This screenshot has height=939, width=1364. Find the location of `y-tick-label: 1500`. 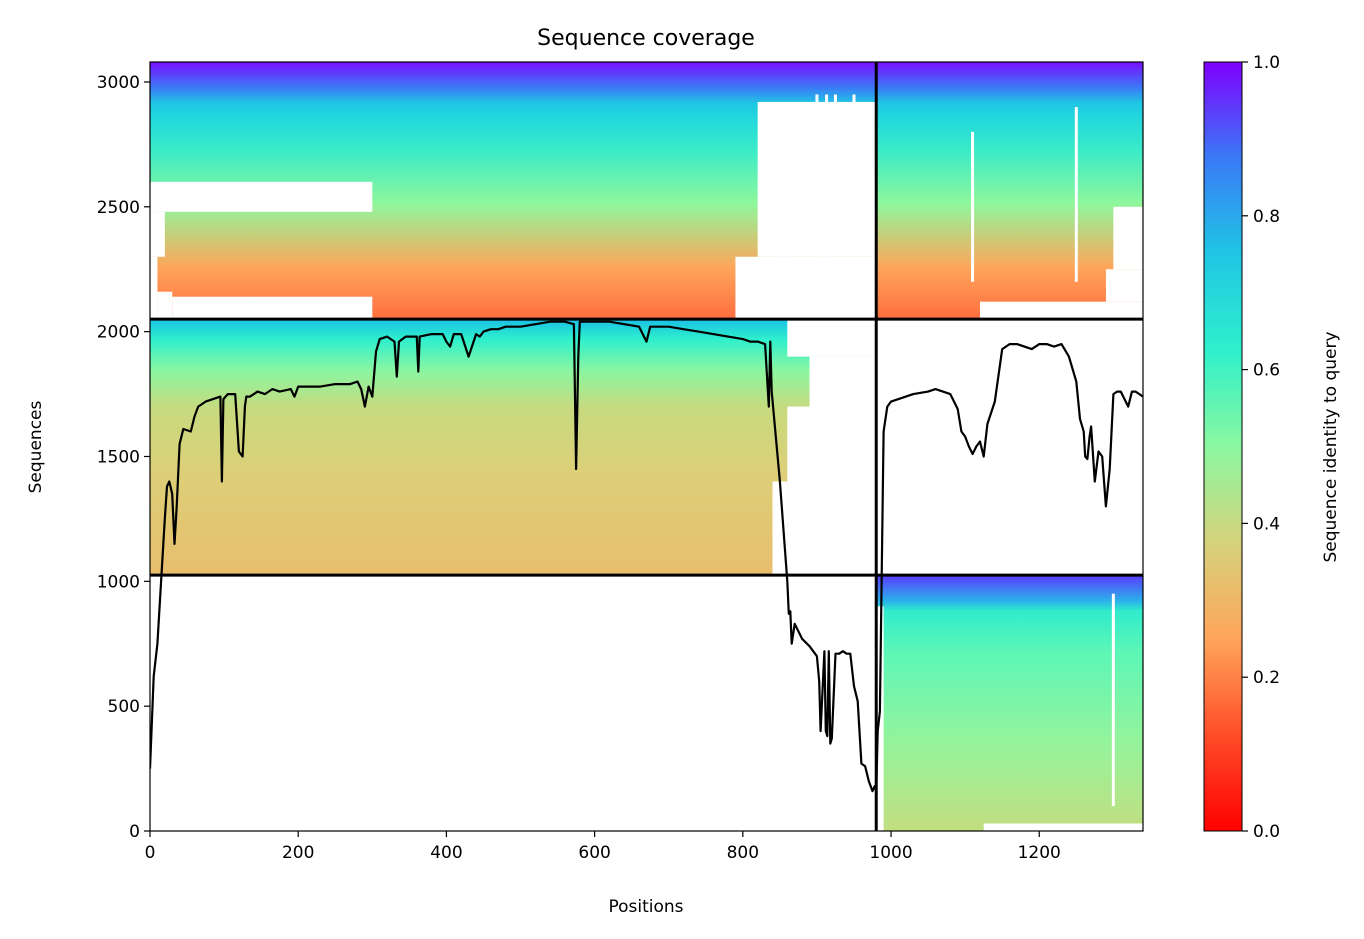

y-tick-label: 1500 is located at coordinates (118, 457).